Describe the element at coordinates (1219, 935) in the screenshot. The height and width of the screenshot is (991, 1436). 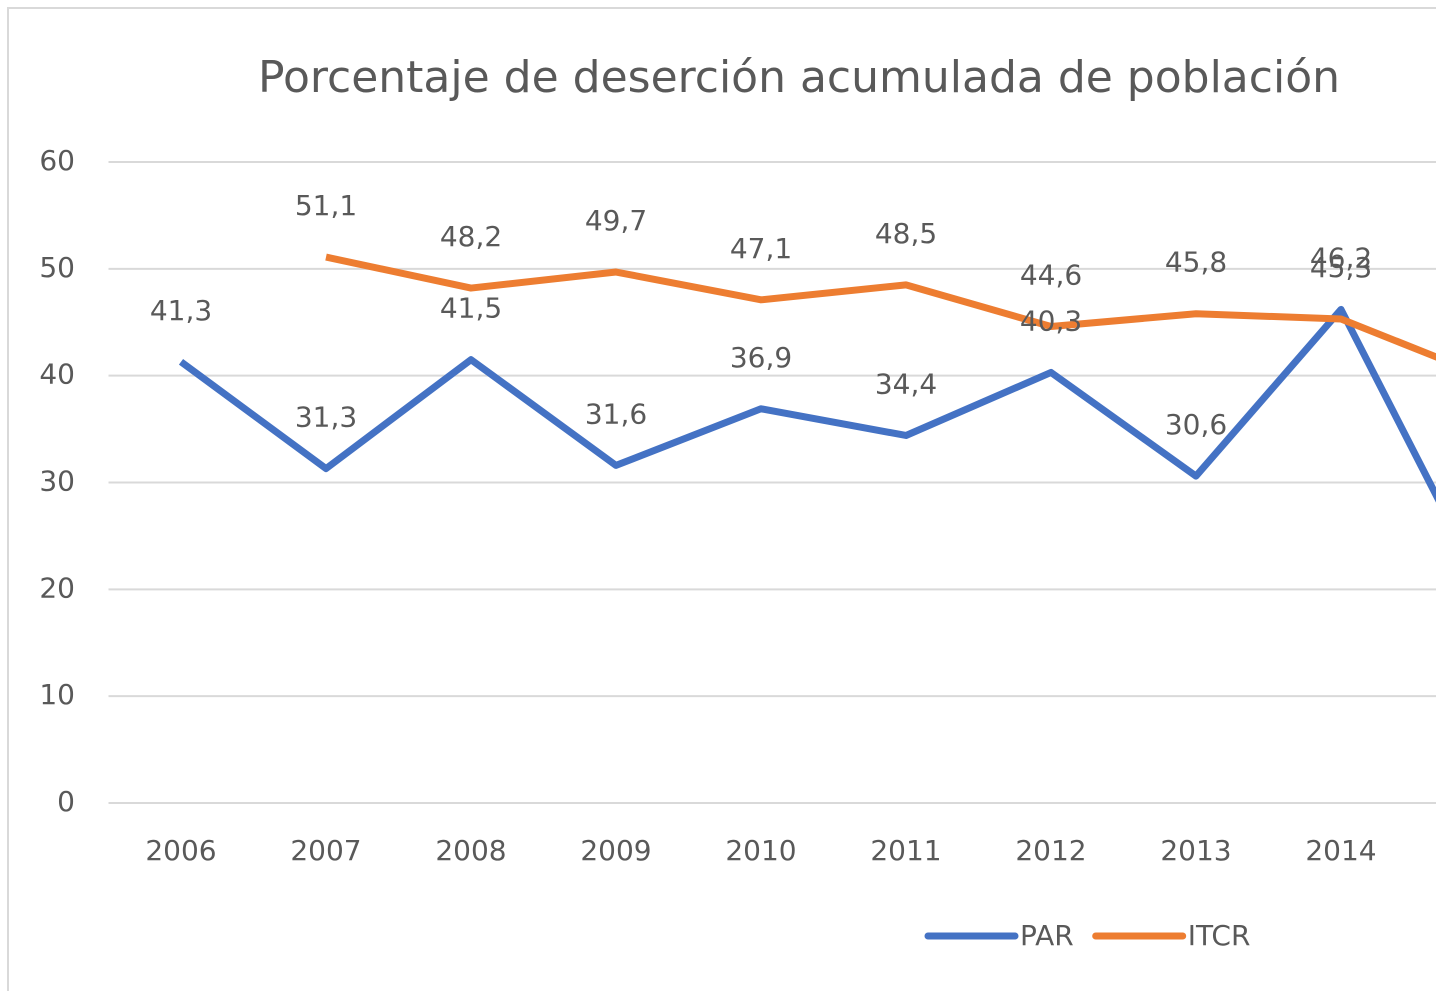
I see `legend-label: ITCR` at that location.